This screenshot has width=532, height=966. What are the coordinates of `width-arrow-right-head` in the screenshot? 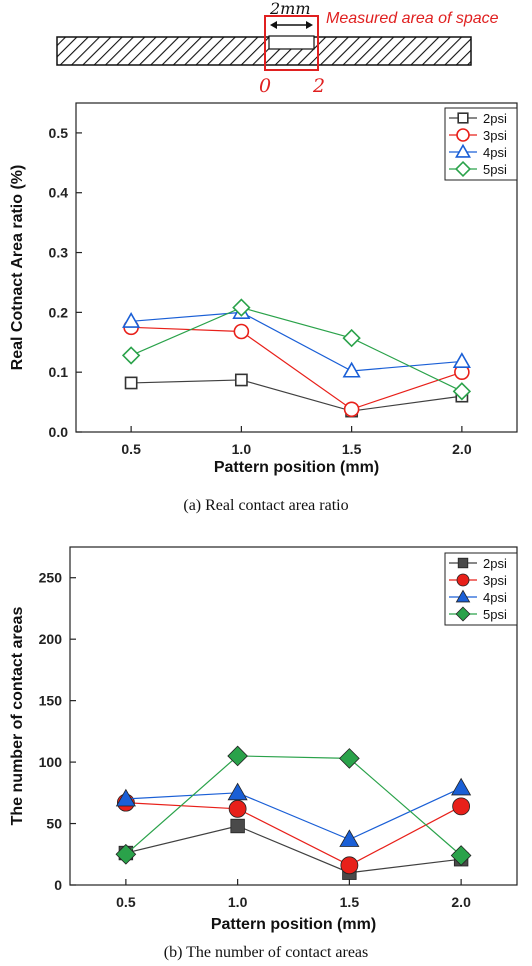 It's located at (309, 25).